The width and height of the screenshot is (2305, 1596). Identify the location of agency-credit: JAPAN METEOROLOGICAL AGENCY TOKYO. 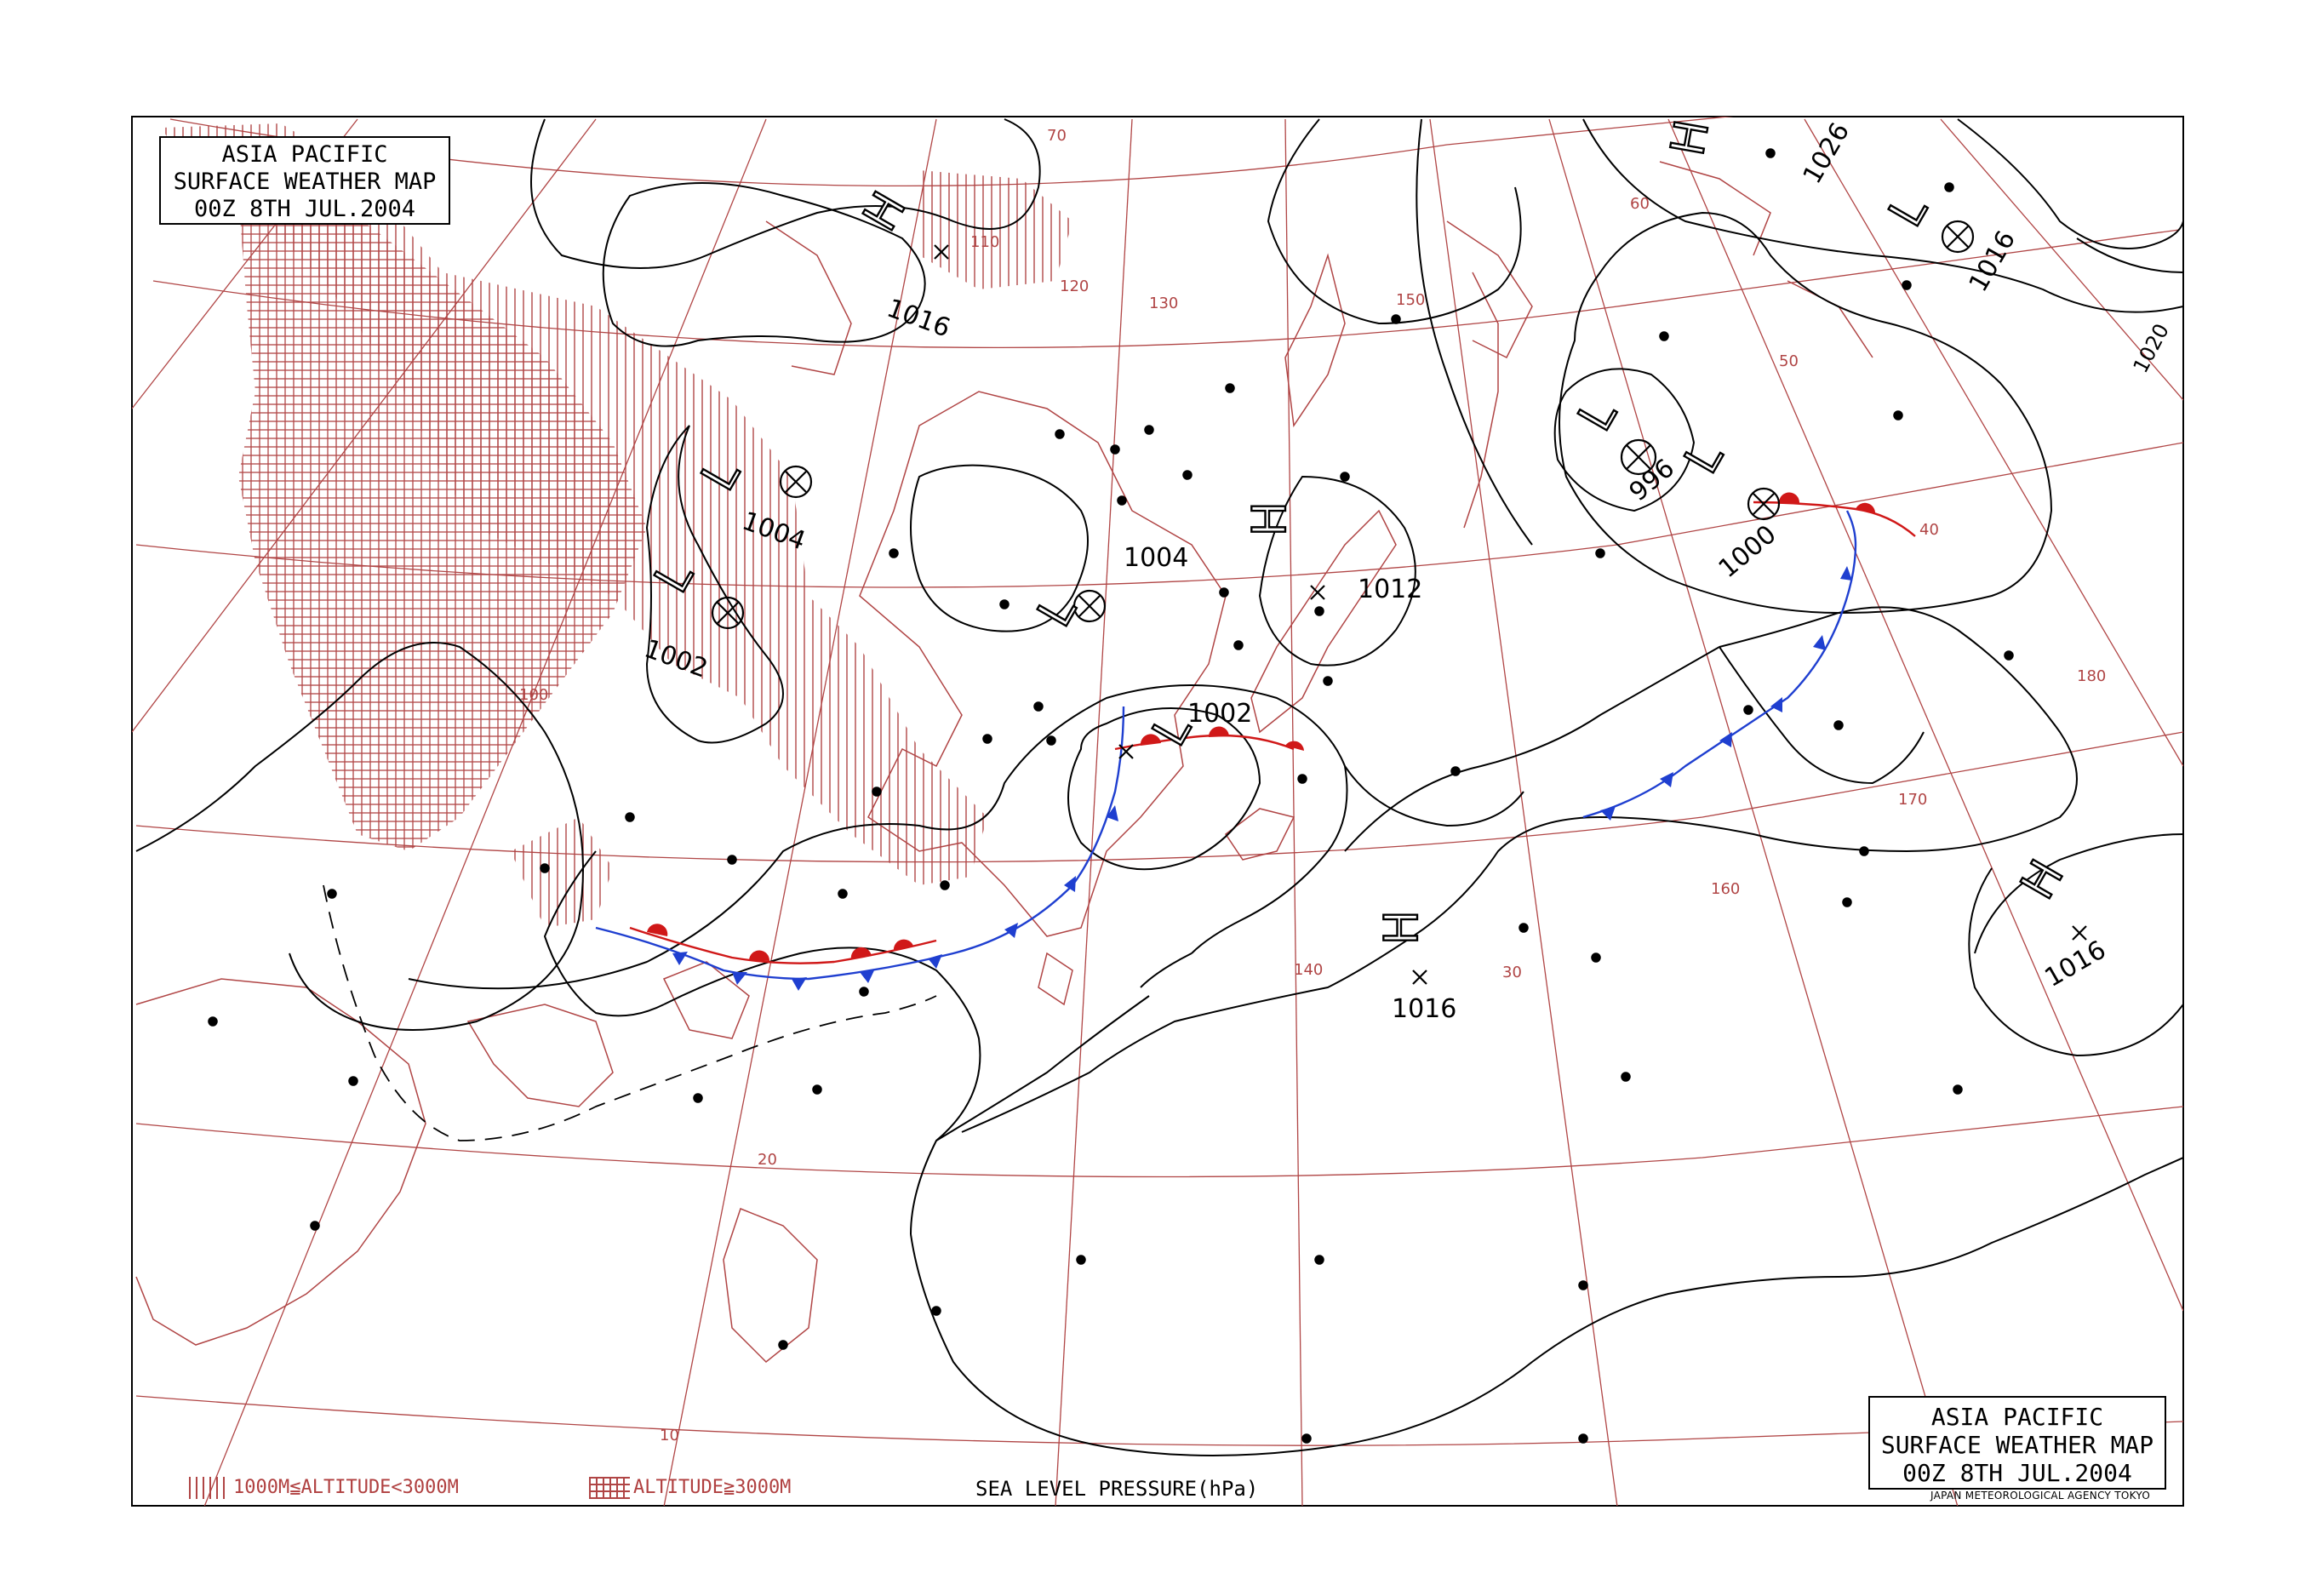
(2040, 1496).